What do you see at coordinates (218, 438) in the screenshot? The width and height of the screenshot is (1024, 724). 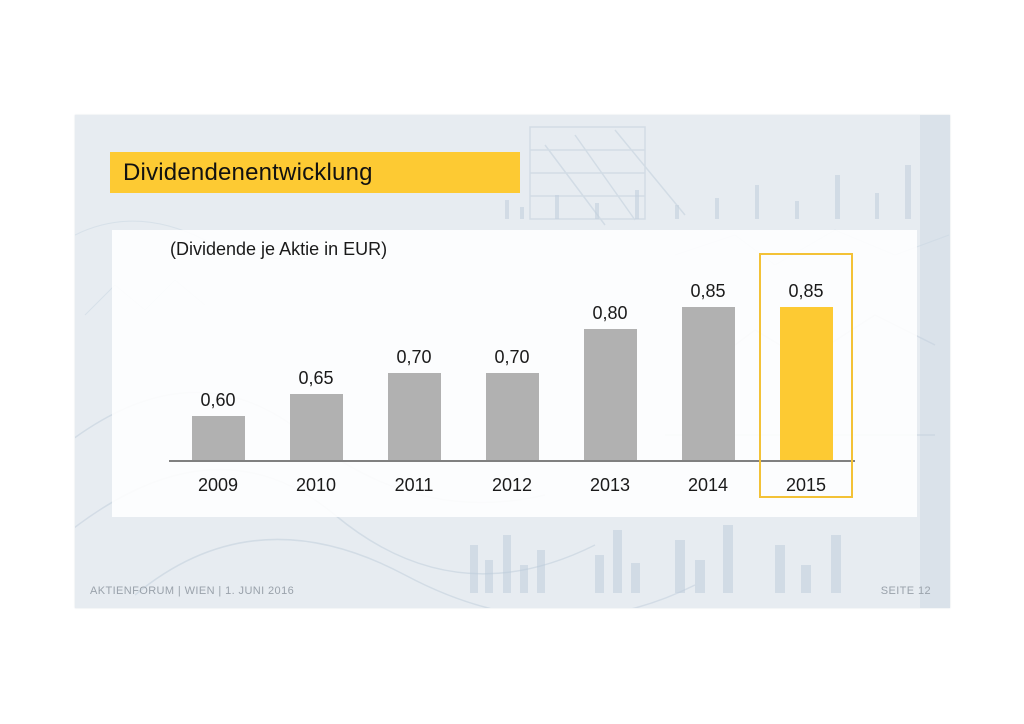 I see `bar-2009` at bounding box center [218, 438].